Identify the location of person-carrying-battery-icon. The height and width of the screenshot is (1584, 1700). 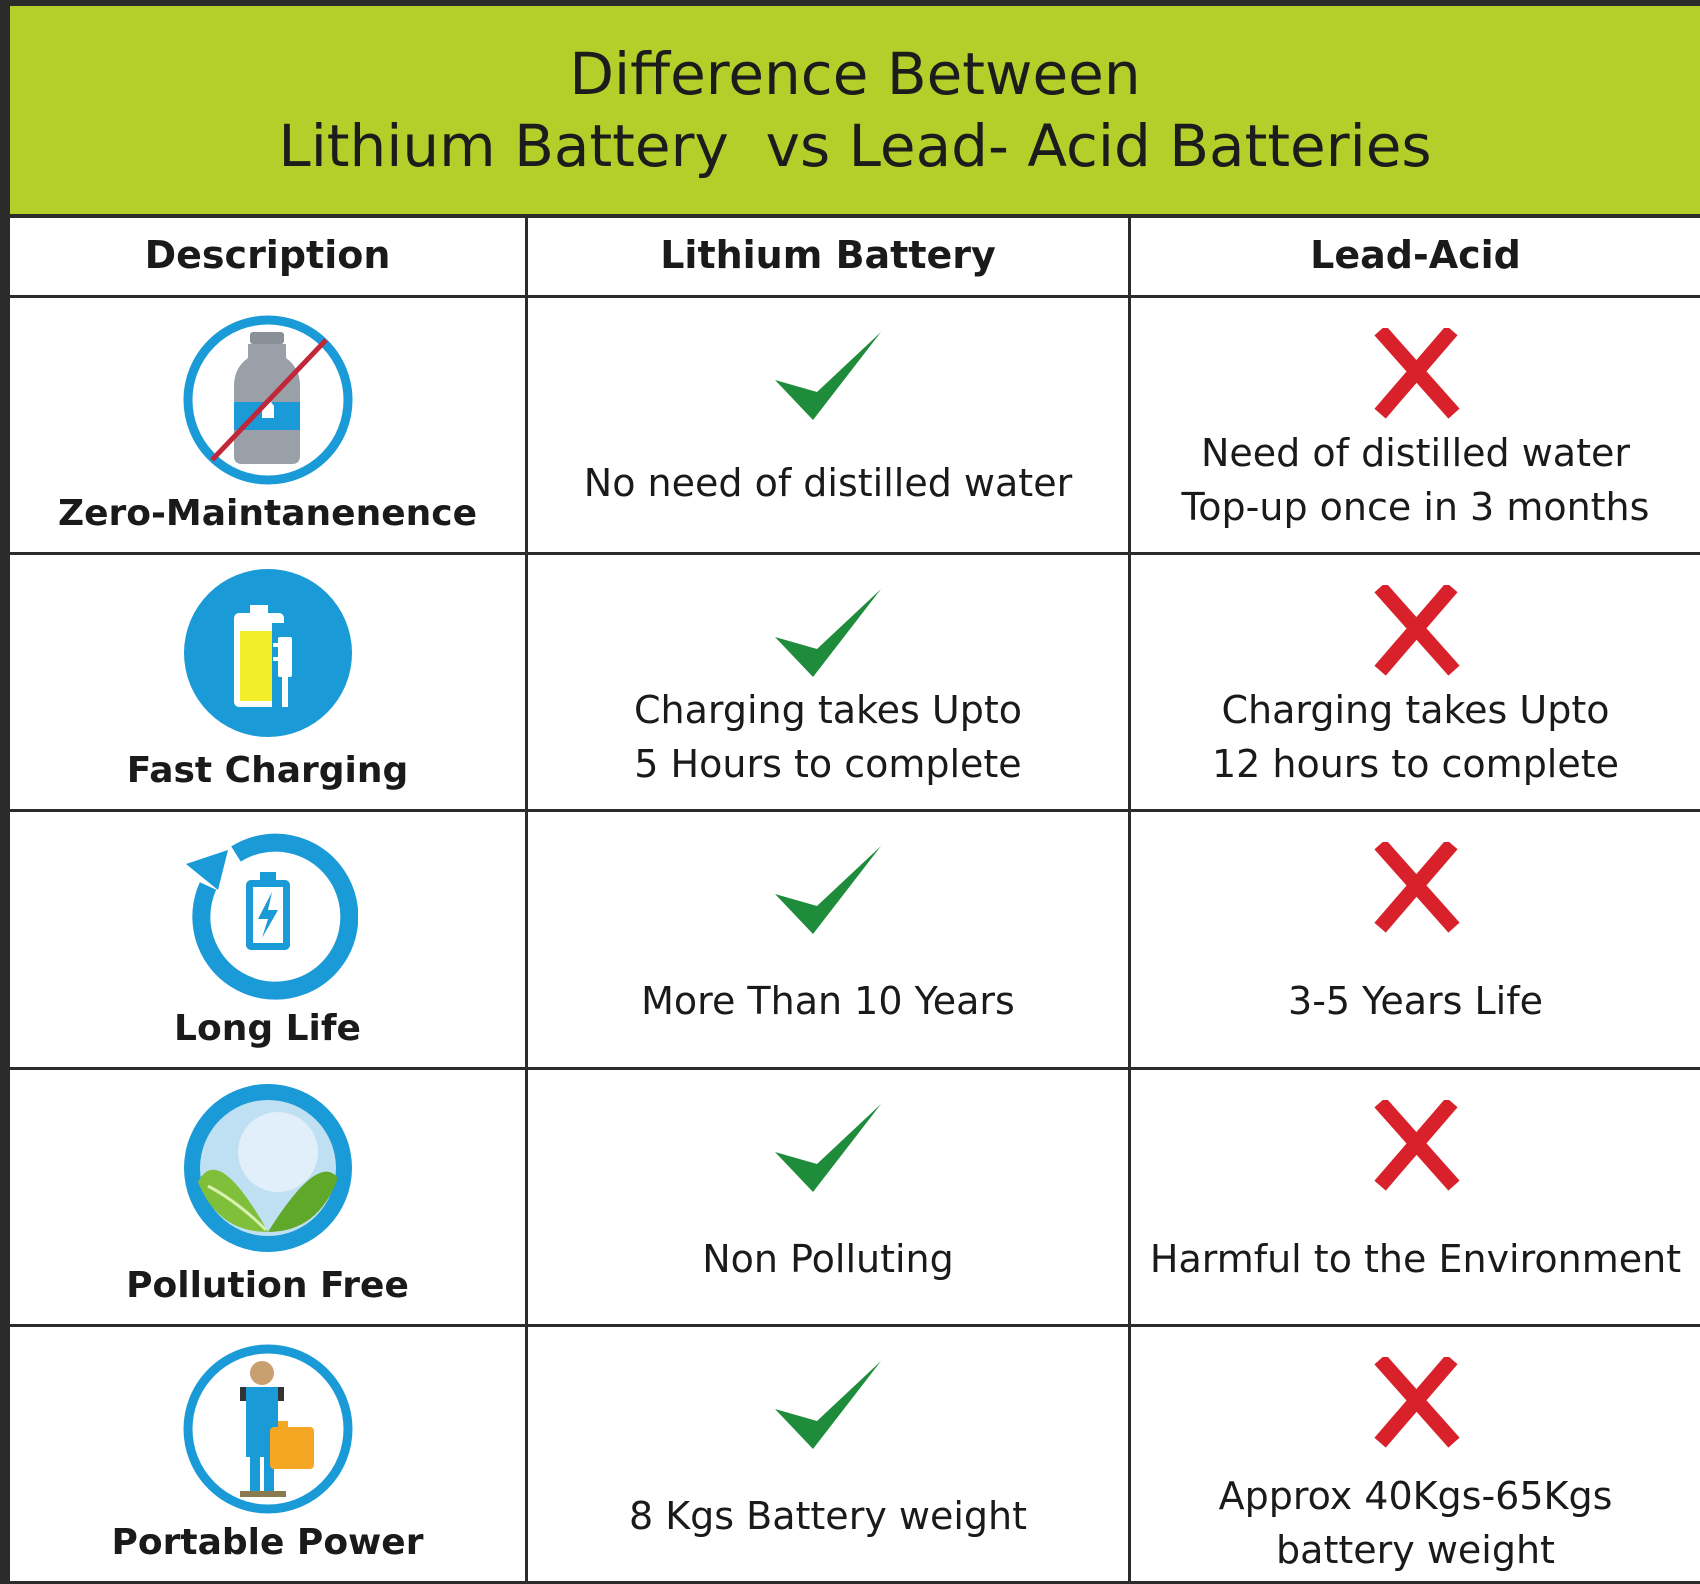
(267, 1429).